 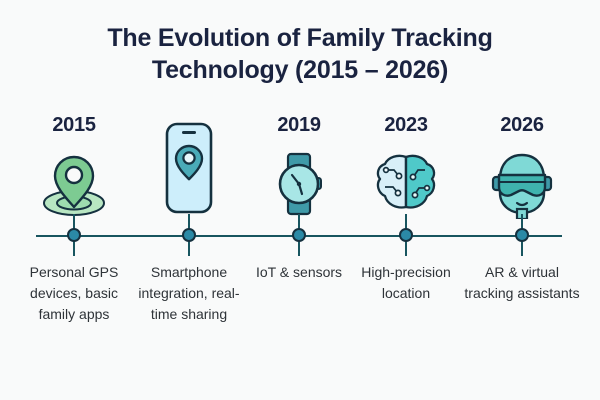 I want to click on milestone-caption-2019: IoT & sensors, so click(x=299, y=272).